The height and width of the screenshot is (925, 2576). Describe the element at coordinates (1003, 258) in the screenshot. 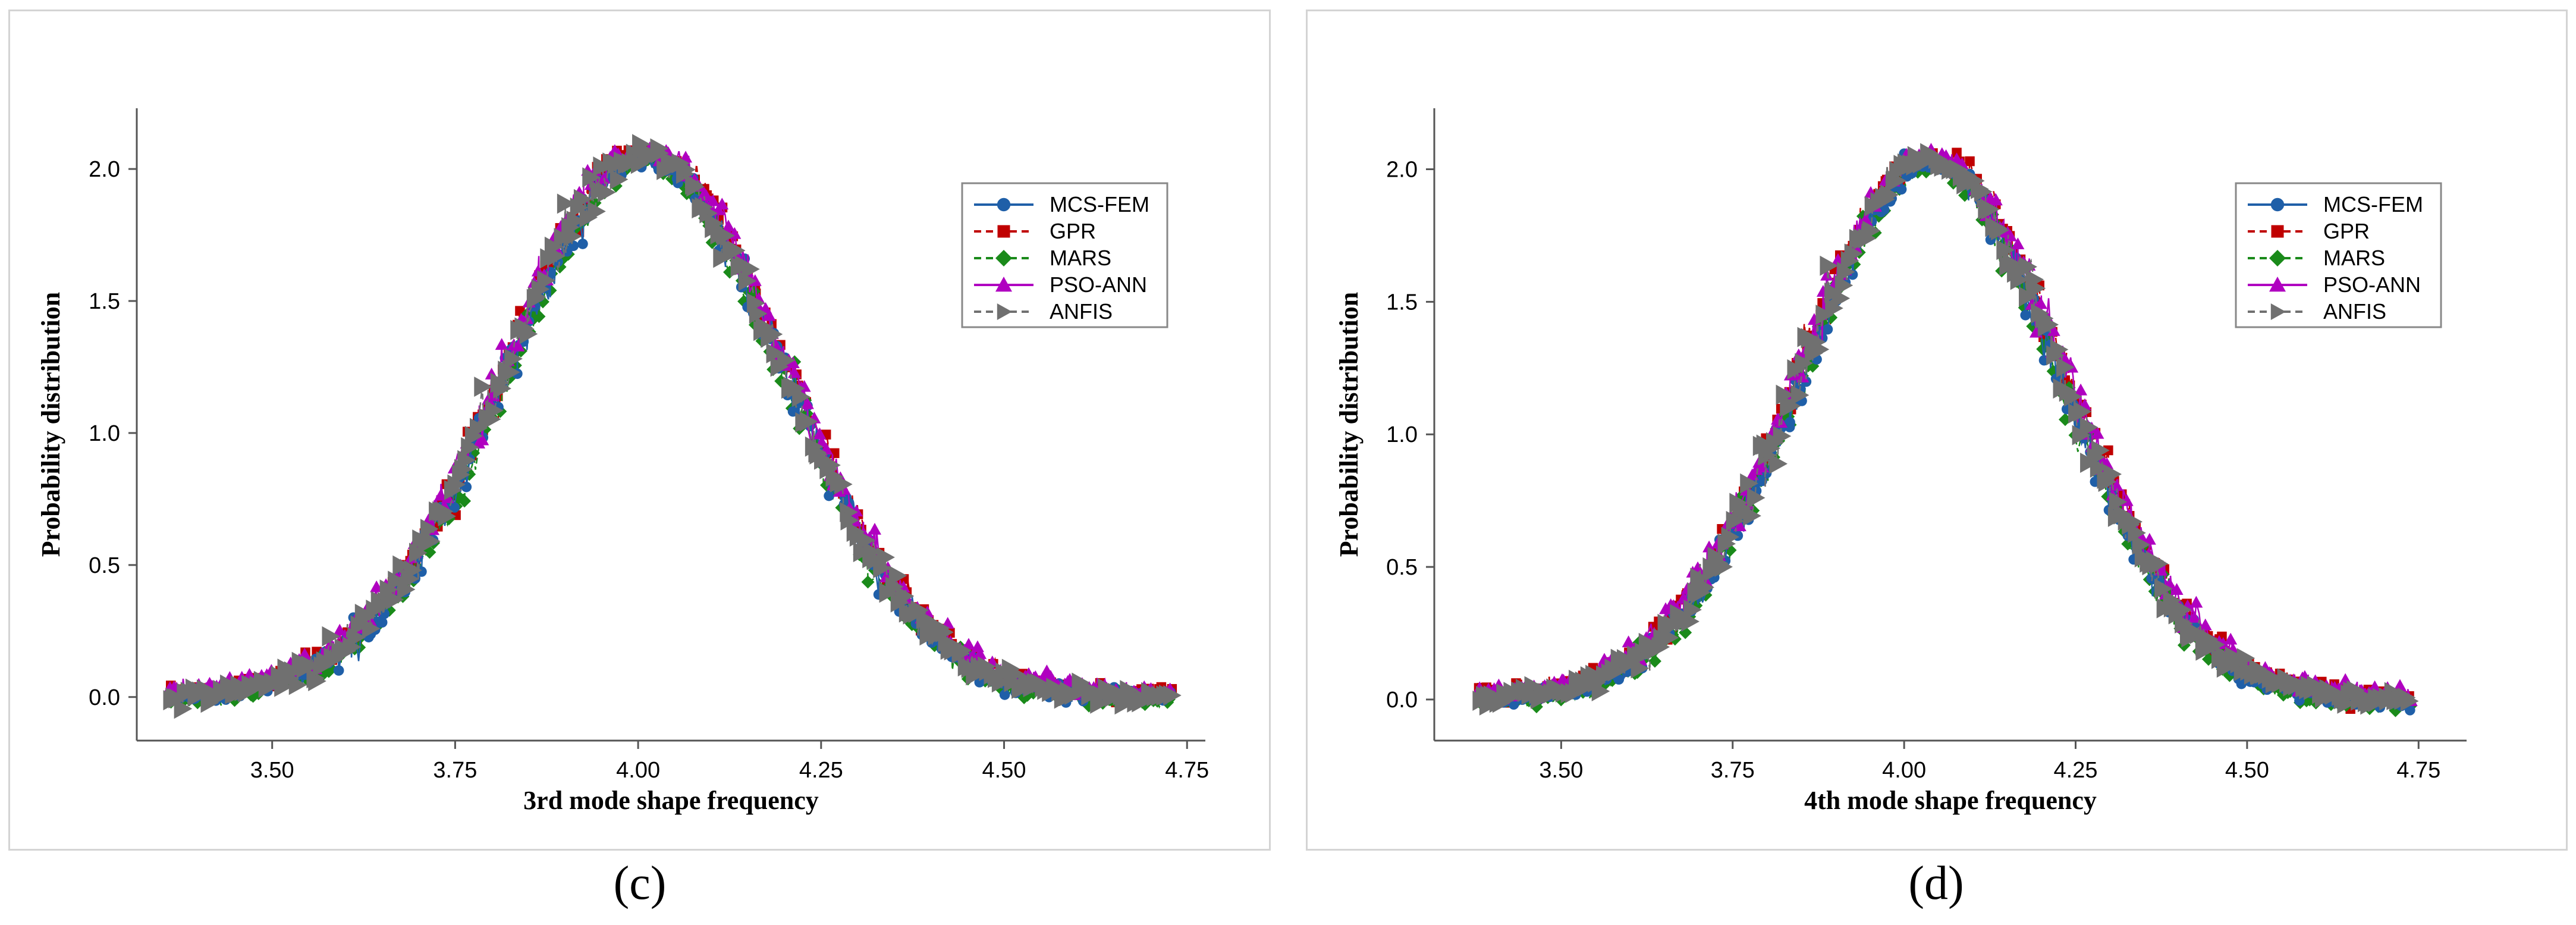

I see `legend-marker-mars-c` at that location.